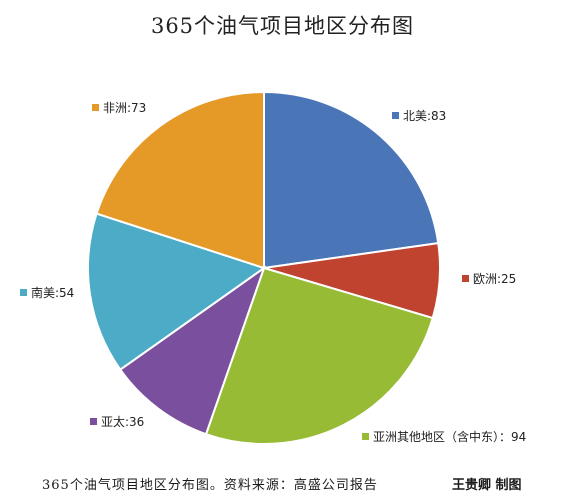  What do you see at coordinates (424, 116) in the screenshot?
I see `label-text: 北美:83` at bounding box center [424, 116].